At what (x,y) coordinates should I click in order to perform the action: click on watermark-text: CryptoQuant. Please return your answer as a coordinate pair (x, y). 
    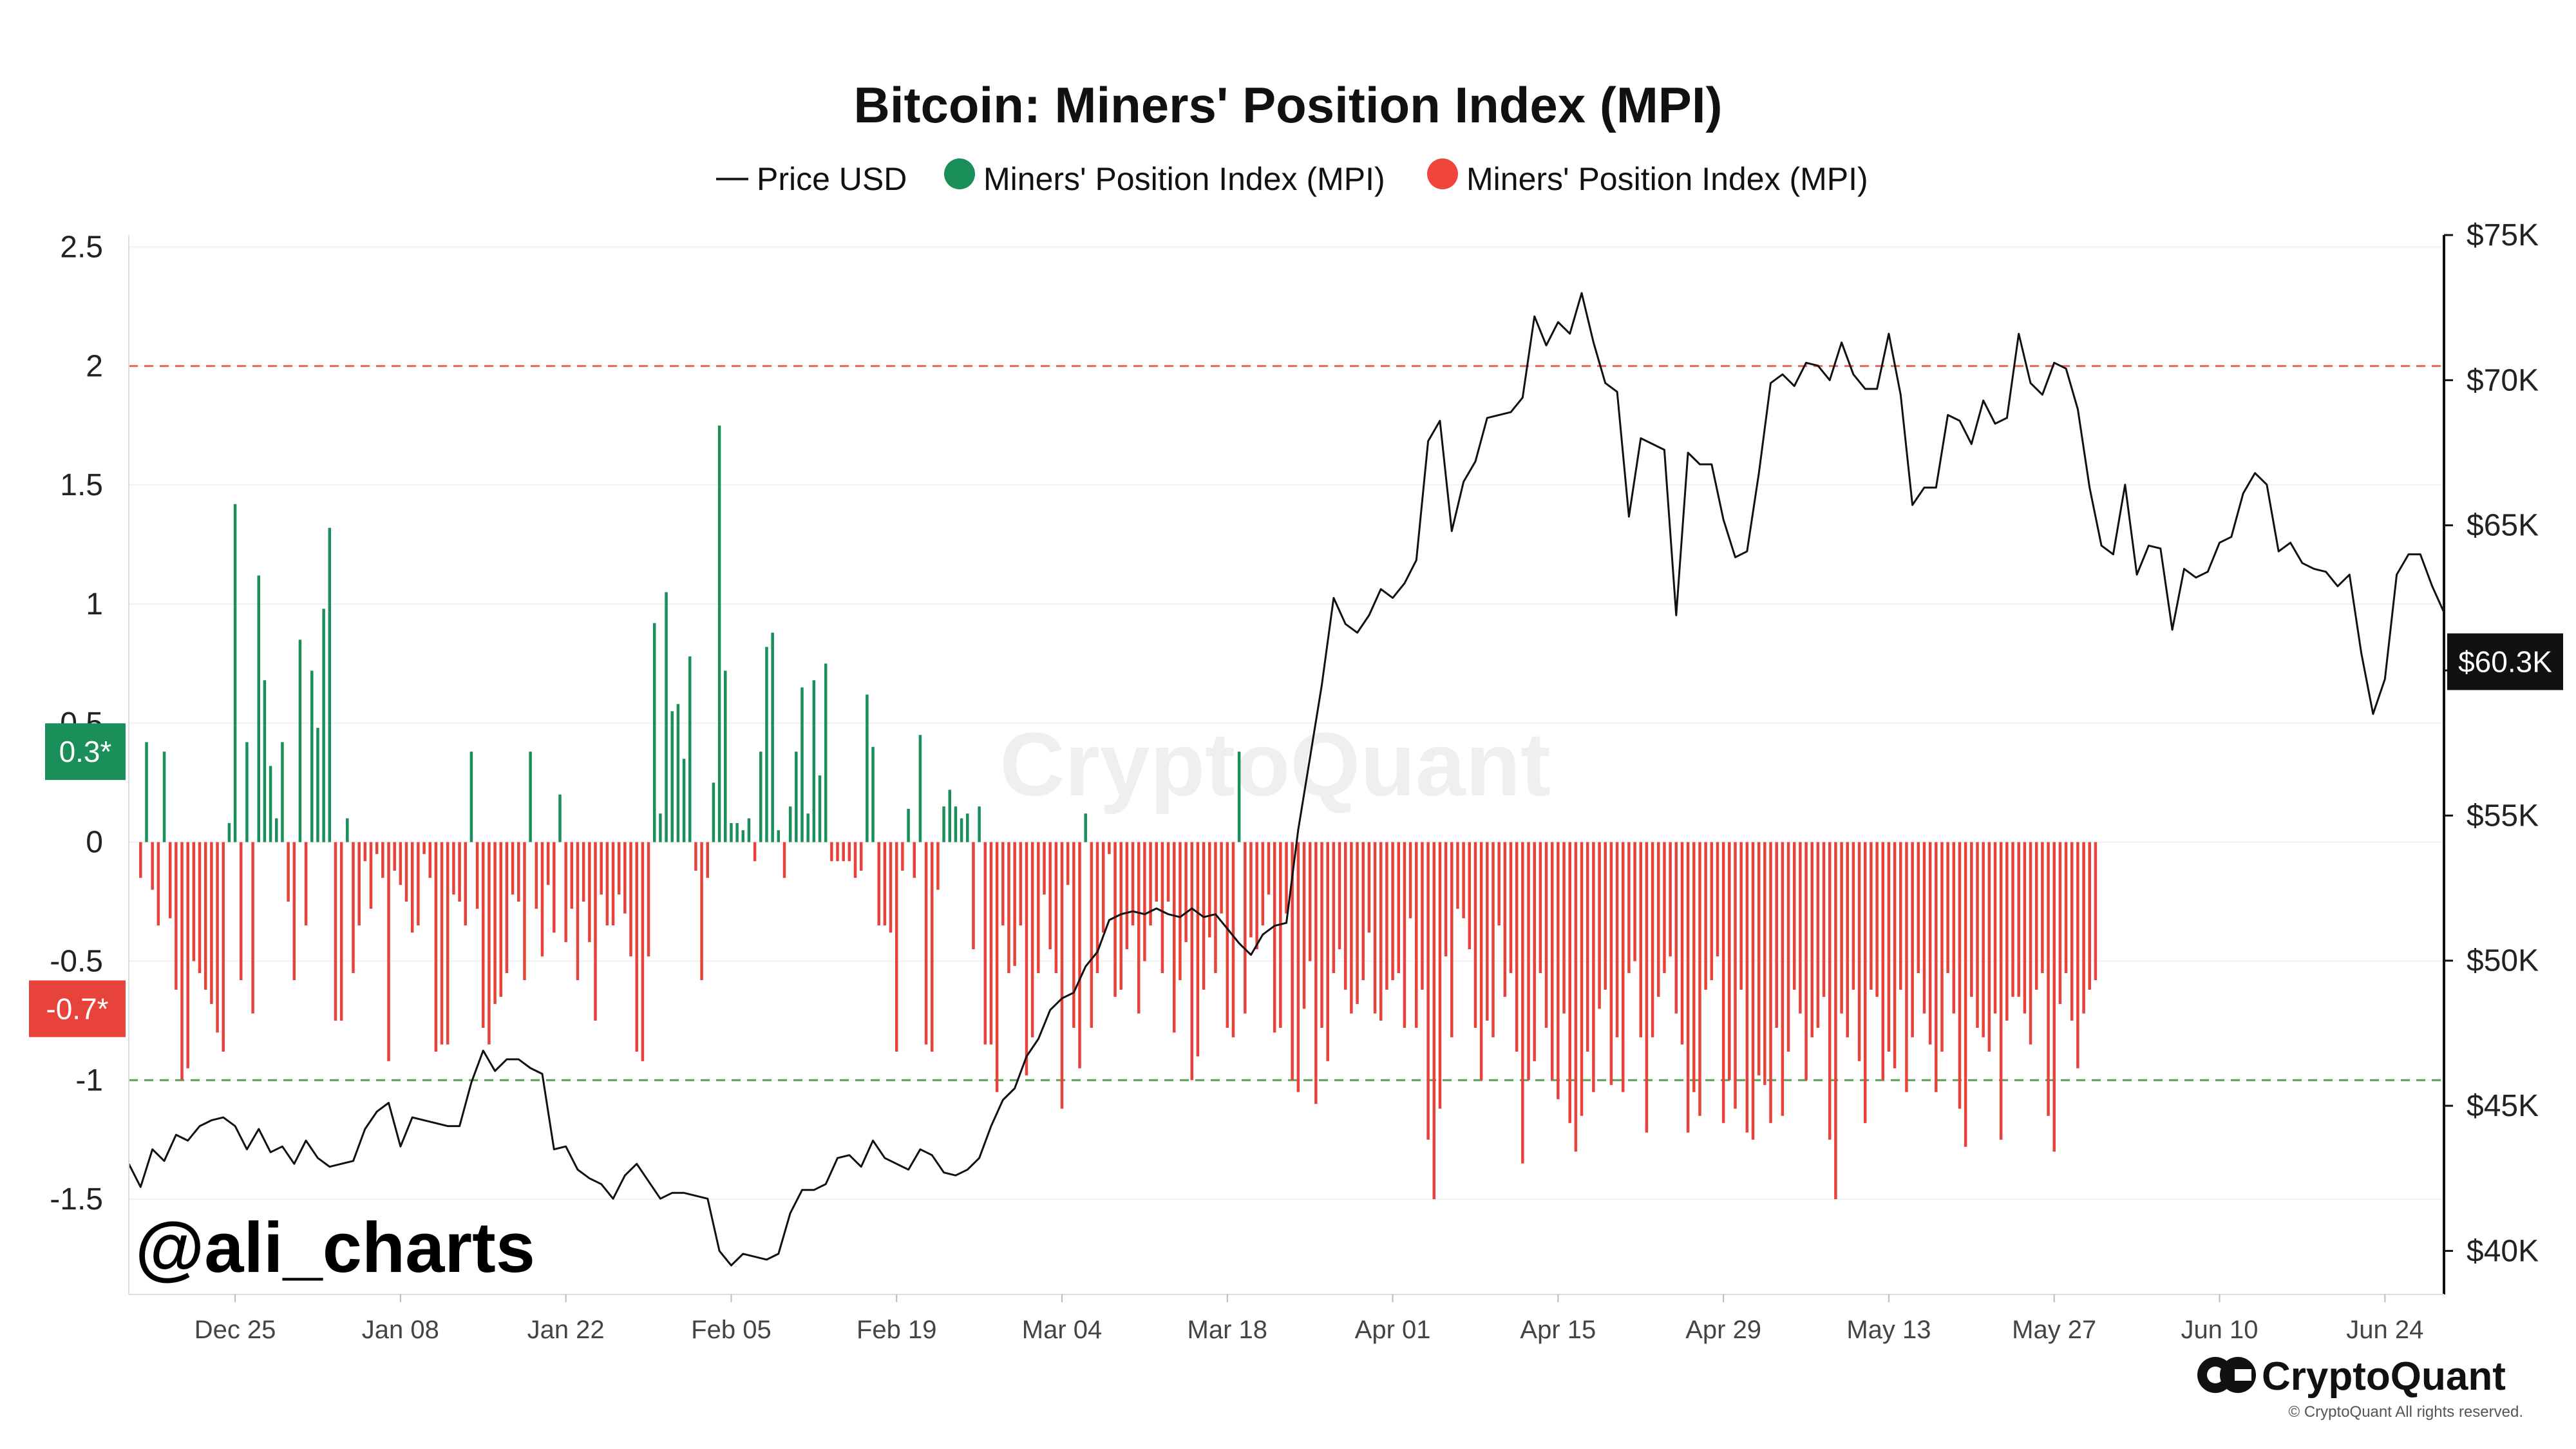
    Looking at the image, I should click on (1275, 764).